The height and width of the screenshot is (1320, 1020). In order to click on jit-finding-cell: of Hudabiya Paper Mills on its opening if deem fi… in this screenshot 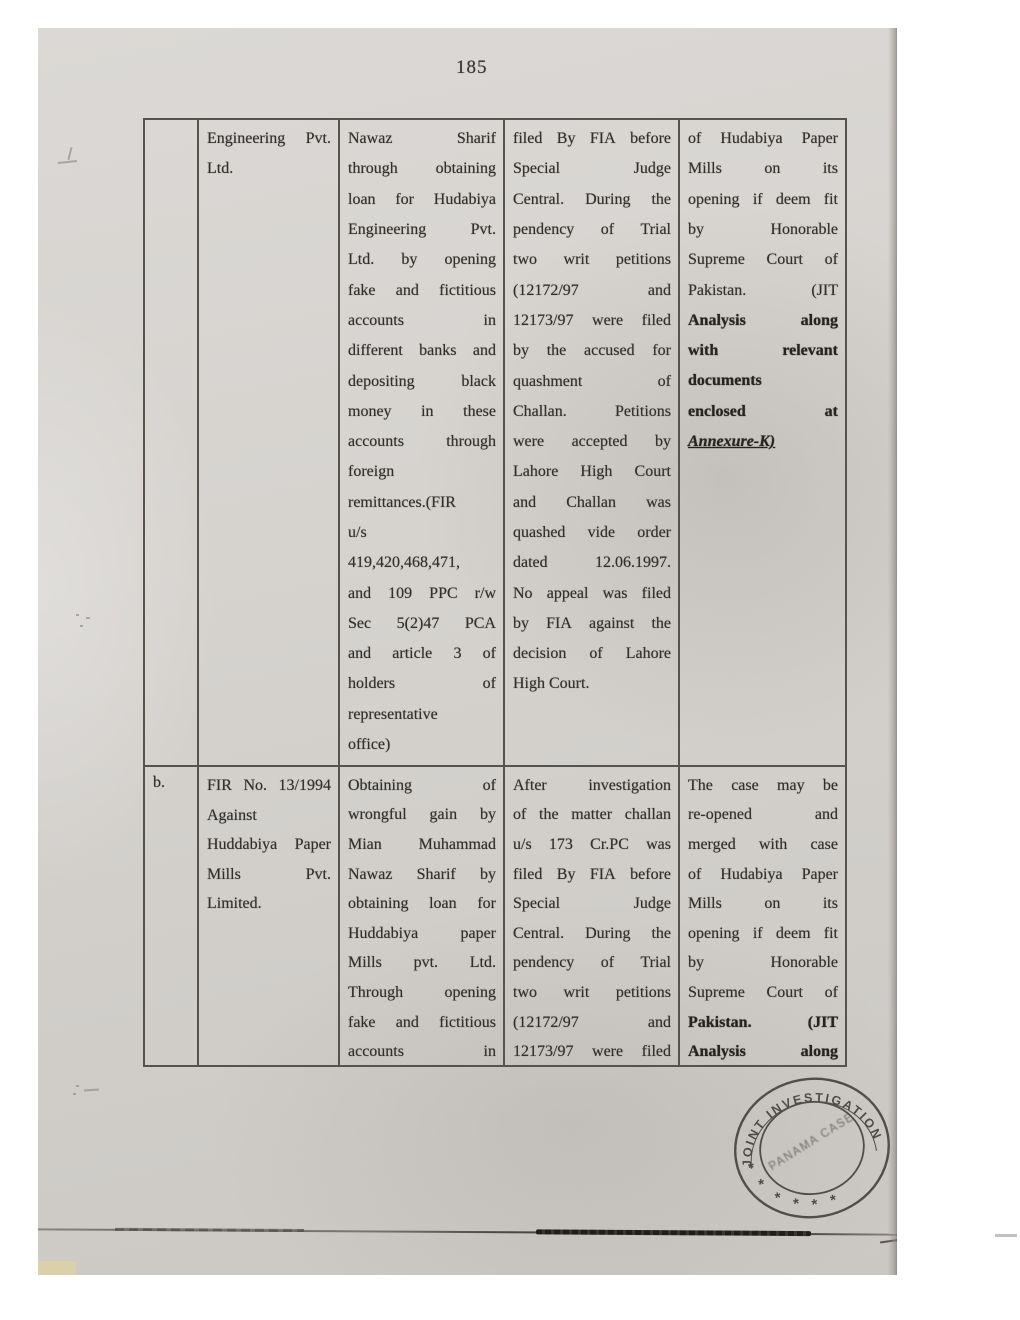, I will do `click(763, 443)`.